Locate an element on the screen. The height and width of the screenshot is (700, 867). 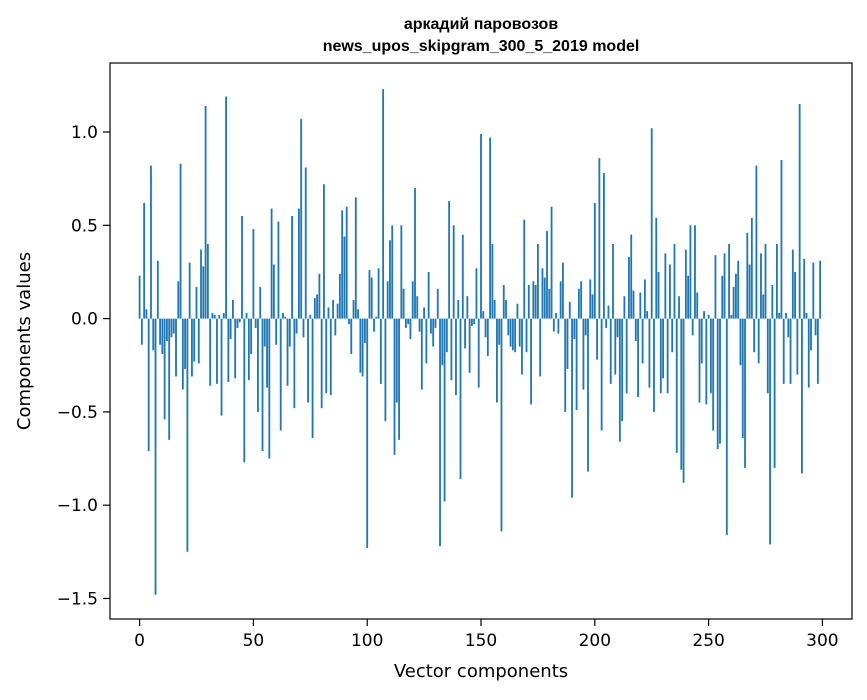
y-tick-label: 0.0 is located at coordinates (84, 320).